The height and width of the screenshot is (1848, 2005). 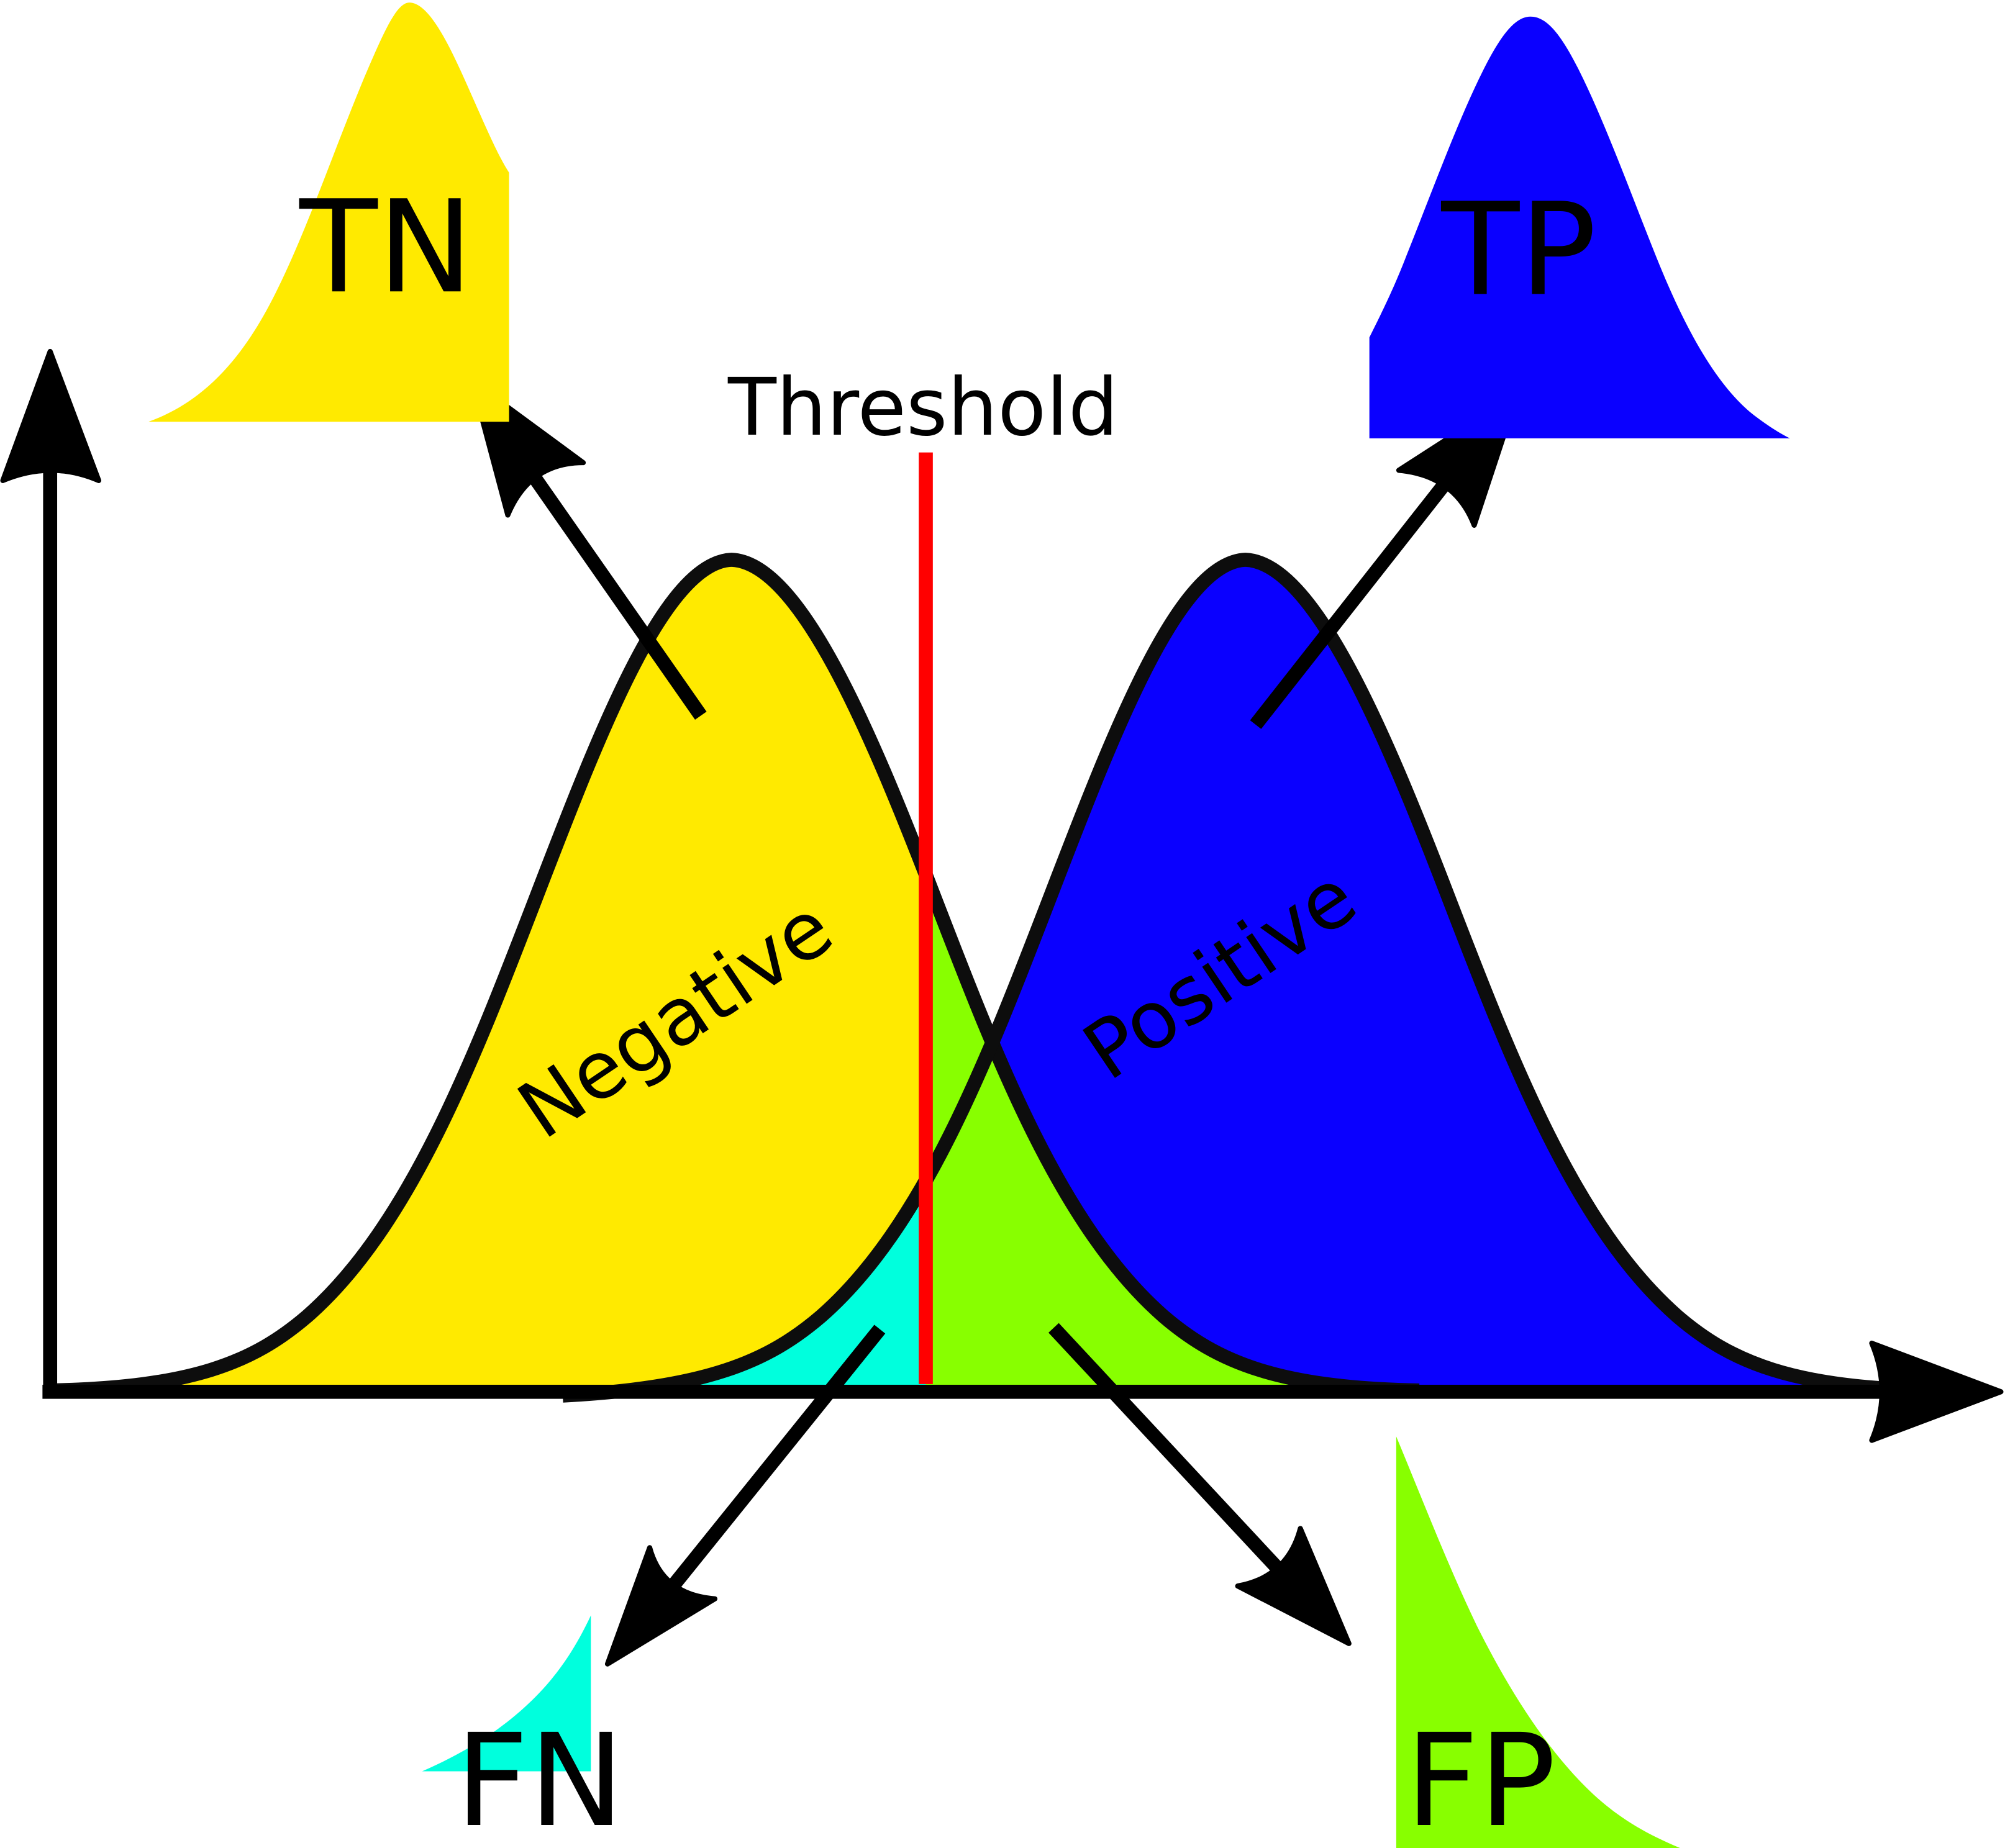 What do you see at coordinates (1172, 1132) in the screenshot?
I see `false-positive-region` at bounding box center [1172, 1132].